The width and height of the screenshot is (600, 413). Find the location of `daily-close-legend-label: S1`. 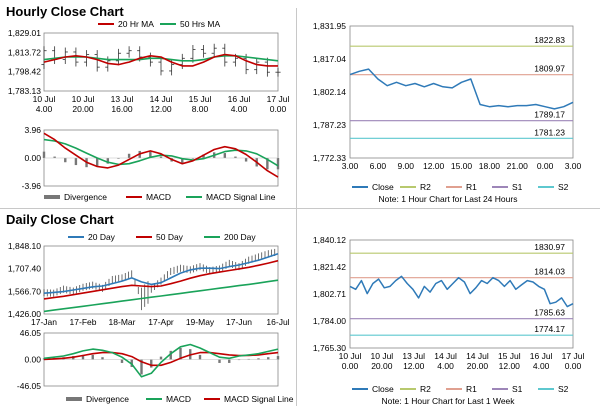

daily-close-legend-label: S1 is located at coordinates (517, 389).